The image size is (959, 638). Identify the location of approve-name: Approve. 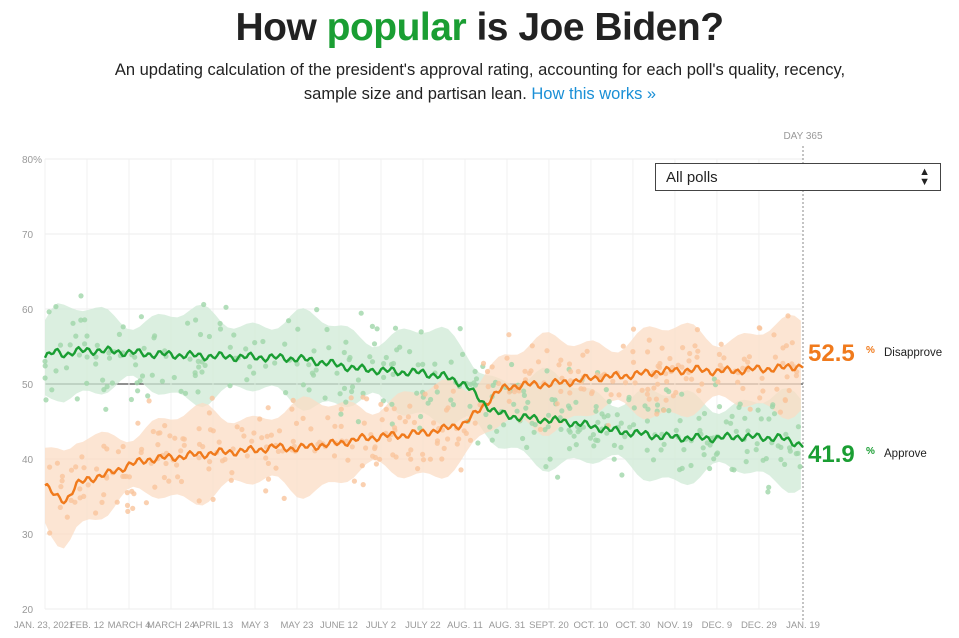
(905, 454).